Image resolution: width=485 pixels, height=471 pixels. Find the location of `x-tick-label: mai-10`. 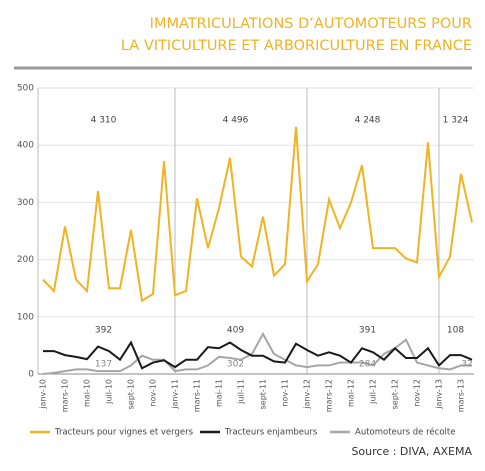

x-tick-label: mai-10 is located at coordinates (87, 393).